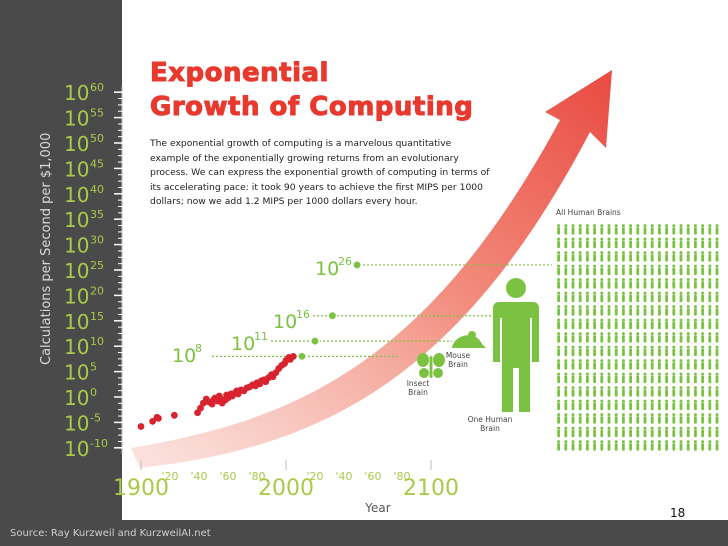 This screenshot has width=728, height=546. I want to click on y-tick-exponent: 55, so click(97, 113).